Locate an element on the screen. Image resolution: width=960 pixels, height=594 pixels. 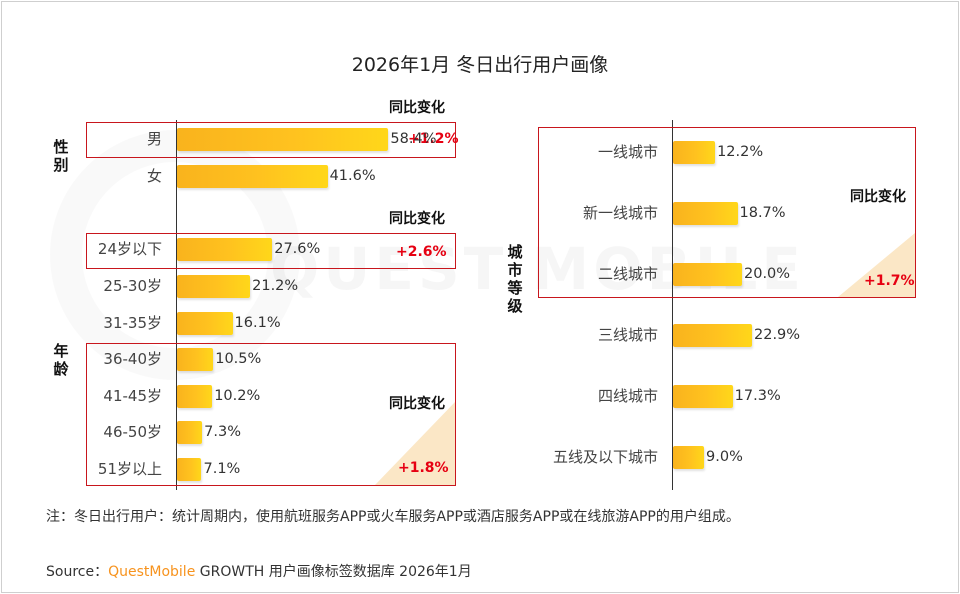
city-category-label: 新一线城市 is located at coordinates (620, 212).